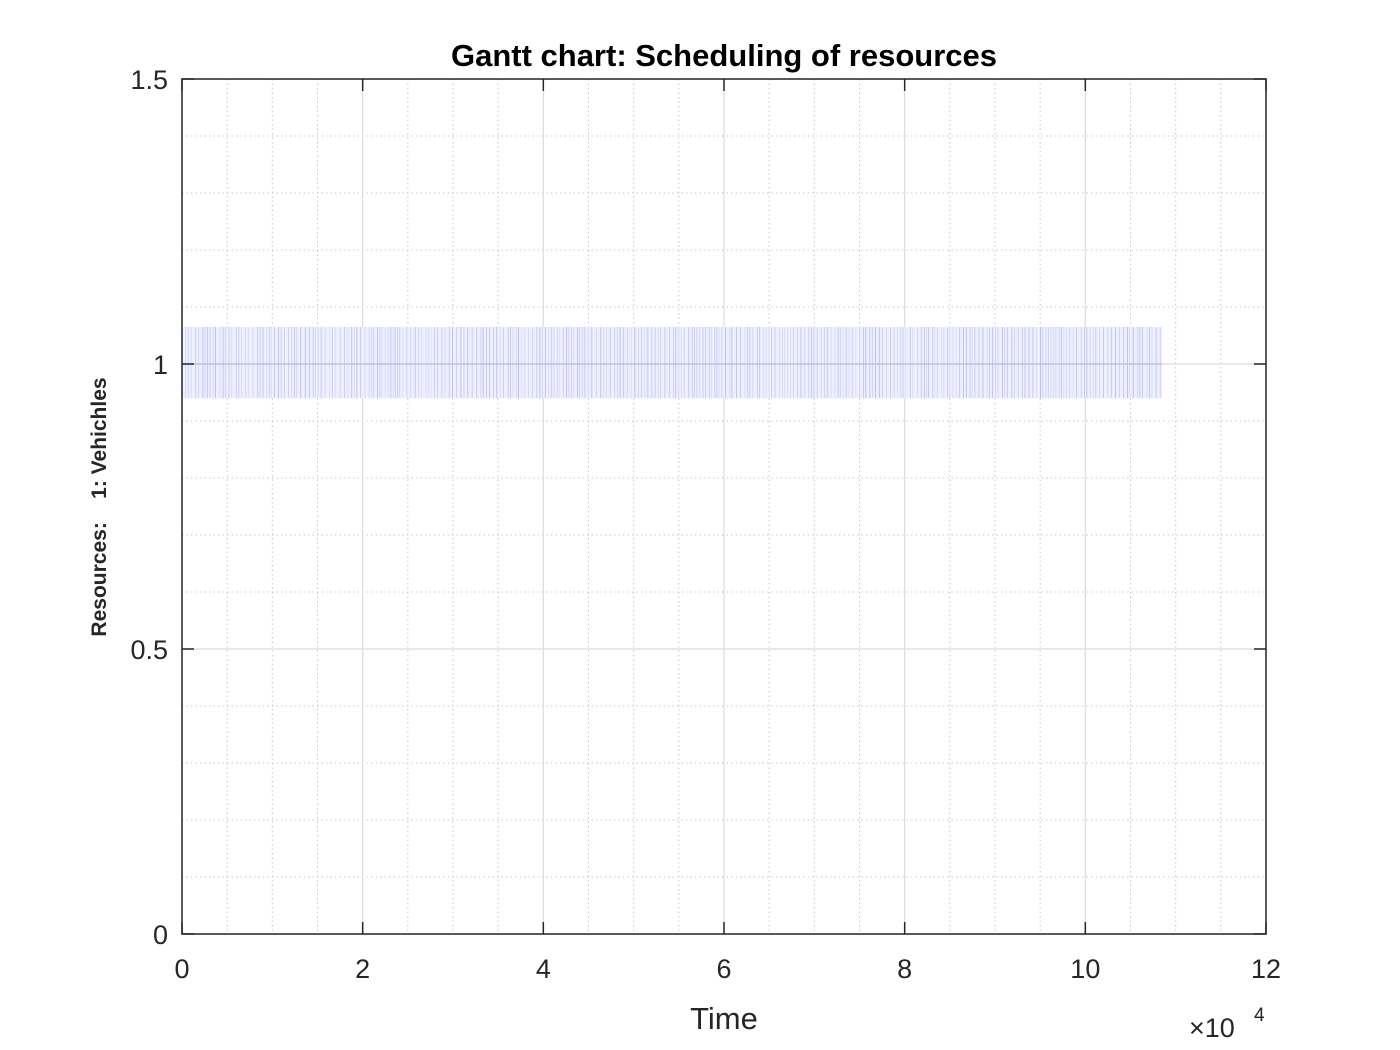 The image size is (1400, 1050). What do you see at coordinates (149, 650) in the screenshot?
I see `y-tick-label: 0.5` at bounding box center [149, 650].